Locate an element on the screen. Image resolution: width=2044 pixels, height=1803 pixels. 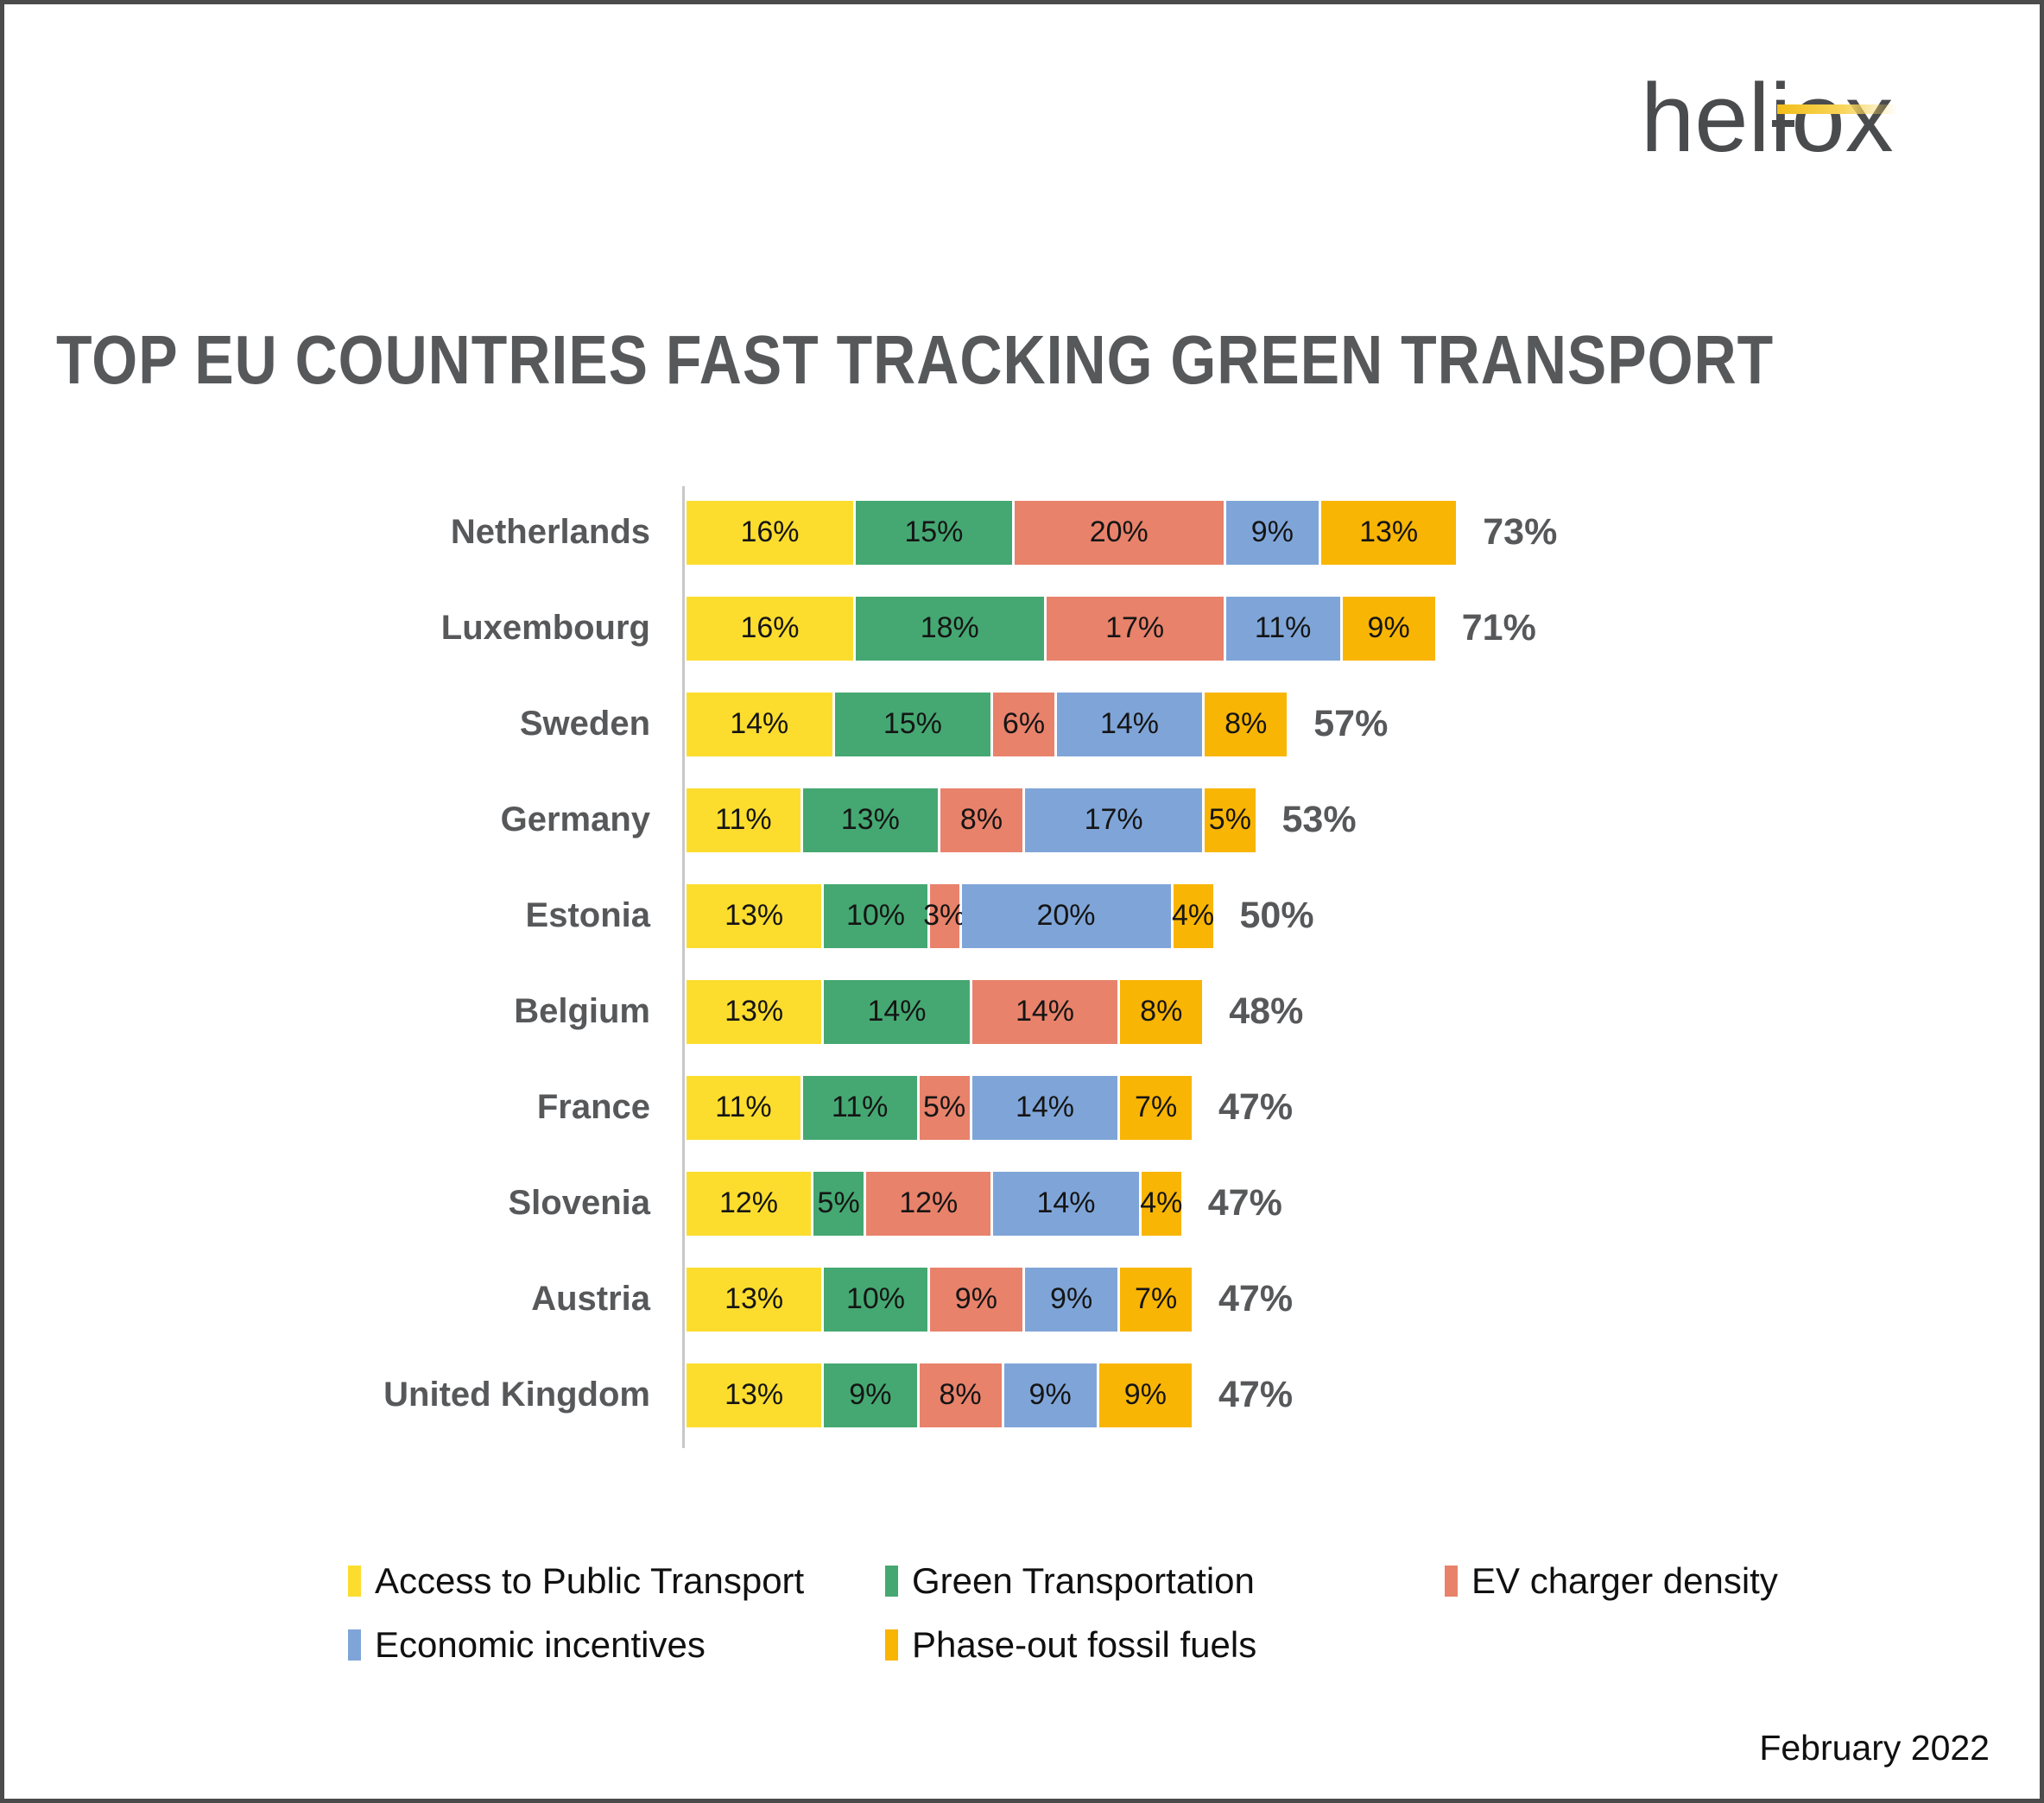
bar-segment-economic-incentives: 11% is located at coordinates (1282, 629).